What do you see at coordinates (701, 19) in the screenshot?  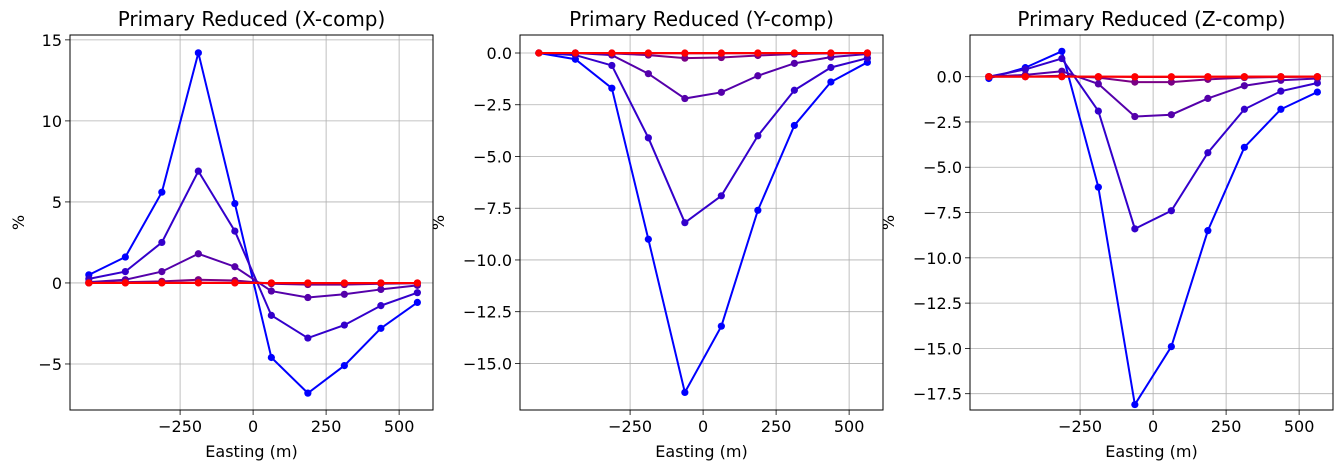 I see `chart-title: Primary Reduced (Y-comp)` at bounding box center [701, 19].